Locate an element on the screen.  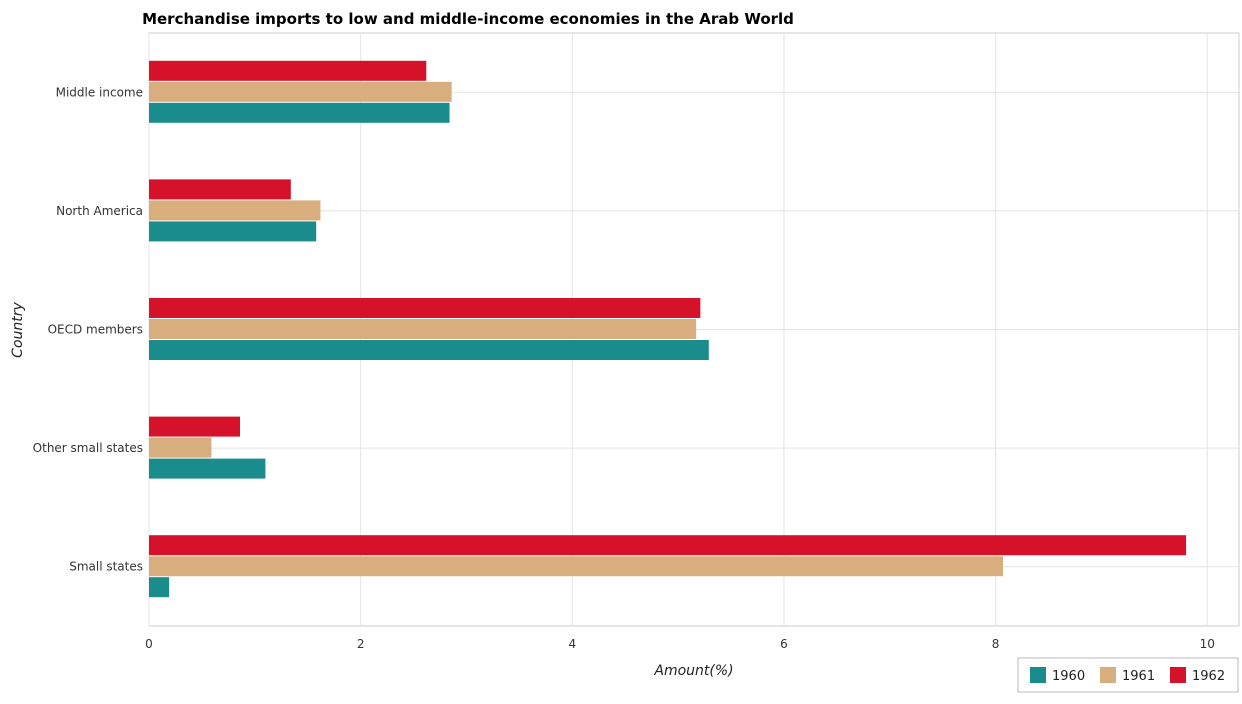
x-tick-label: 2 is located at coordinates (361, 644).